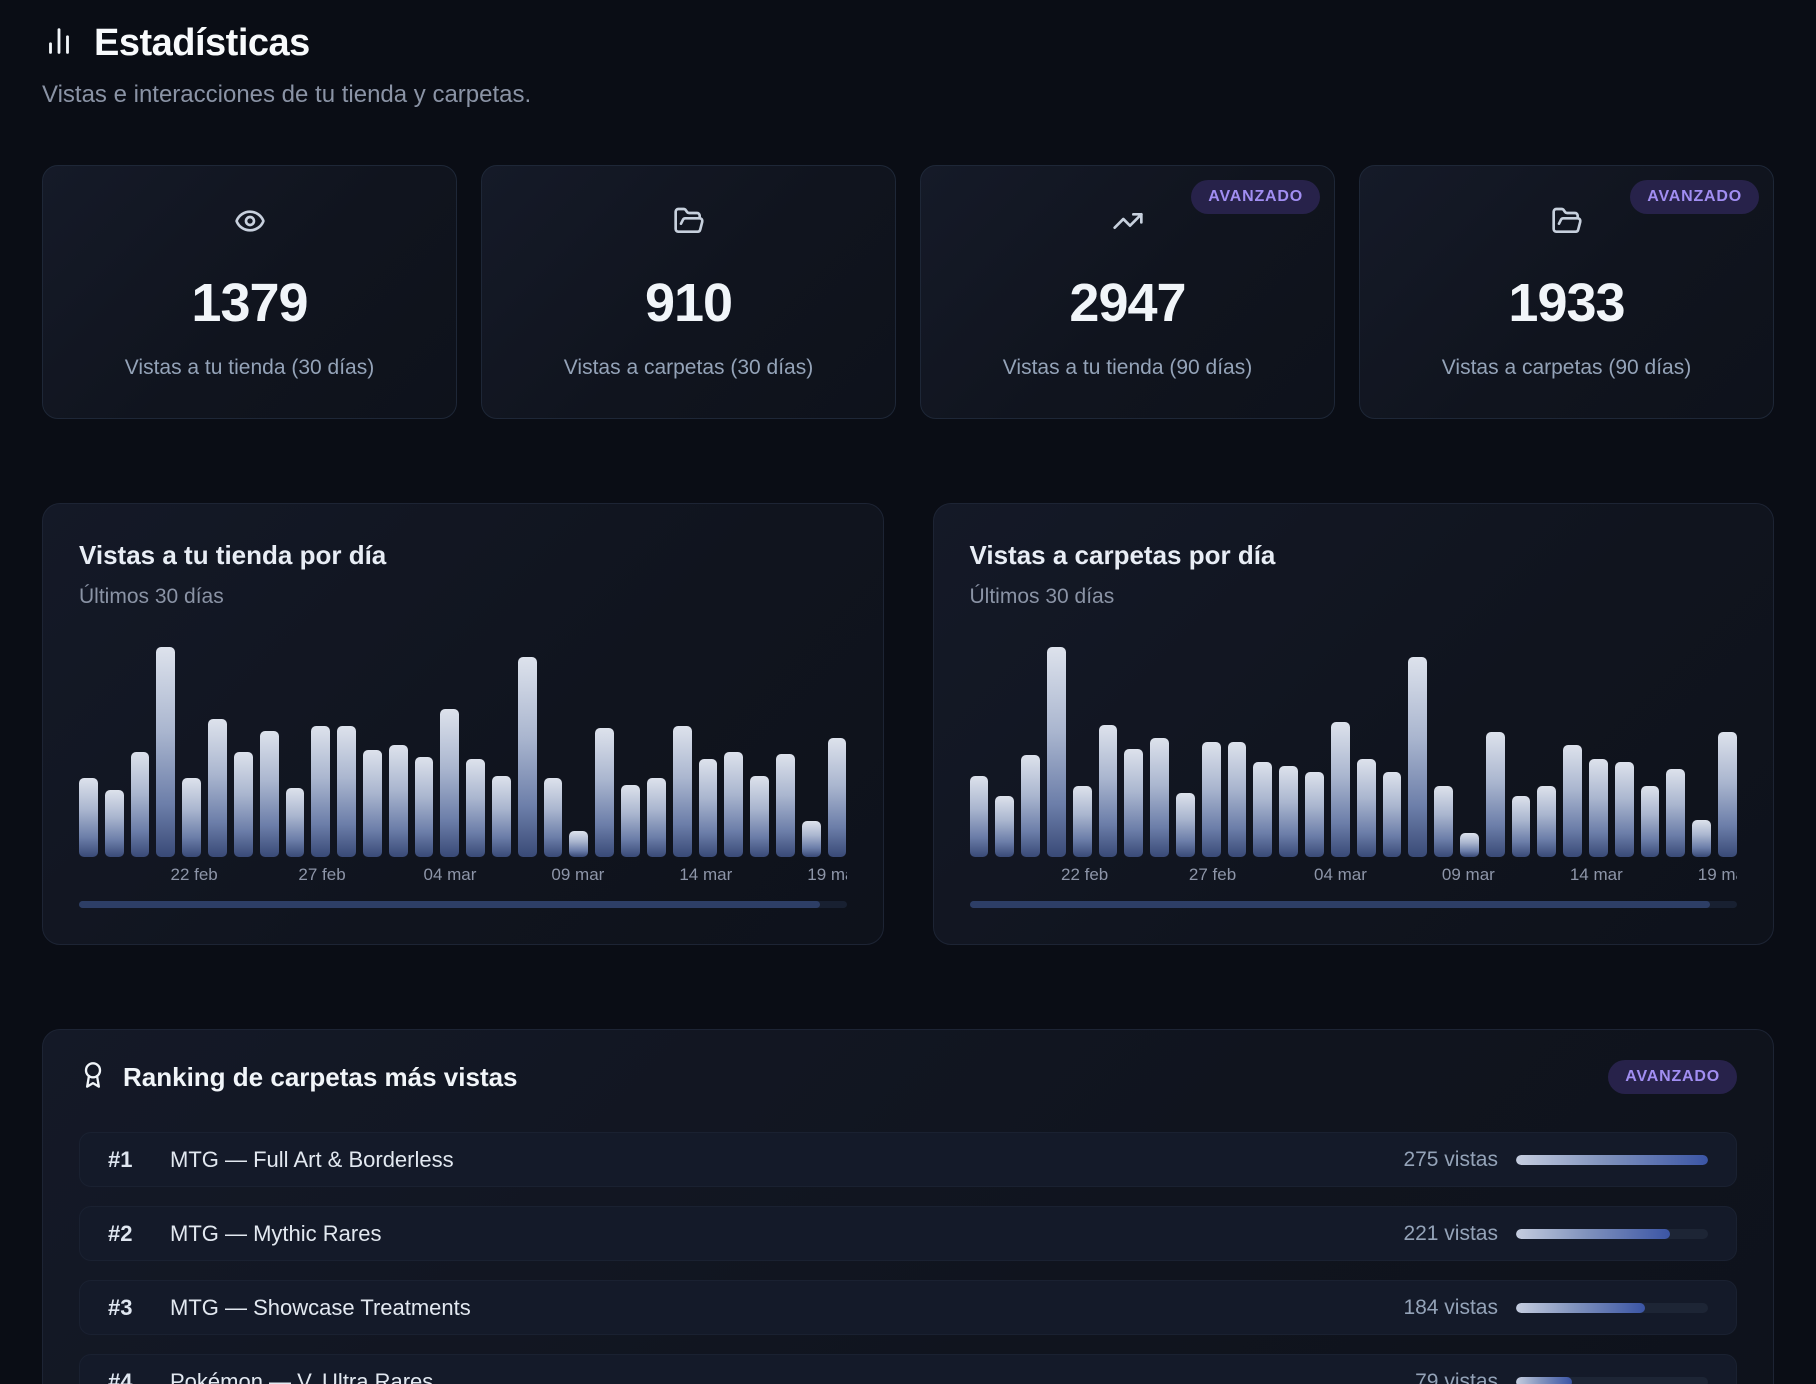 This screenshot has width=1816, height=1384. Describe the element at coordinates (120, 1159) in the screenshot. I see `rank-number: #1` at that location.